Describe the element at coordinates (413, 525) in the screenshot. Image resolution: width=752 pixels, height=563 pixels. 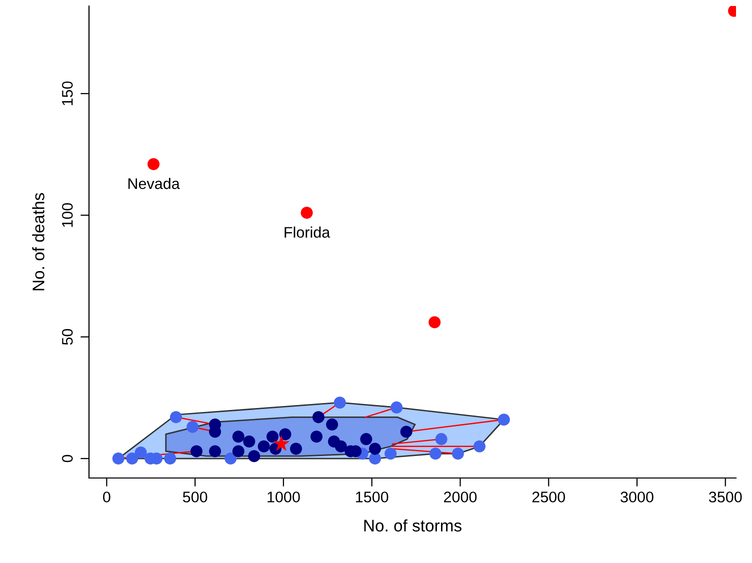
I see `x-axis-title: No. of storms` at that location.